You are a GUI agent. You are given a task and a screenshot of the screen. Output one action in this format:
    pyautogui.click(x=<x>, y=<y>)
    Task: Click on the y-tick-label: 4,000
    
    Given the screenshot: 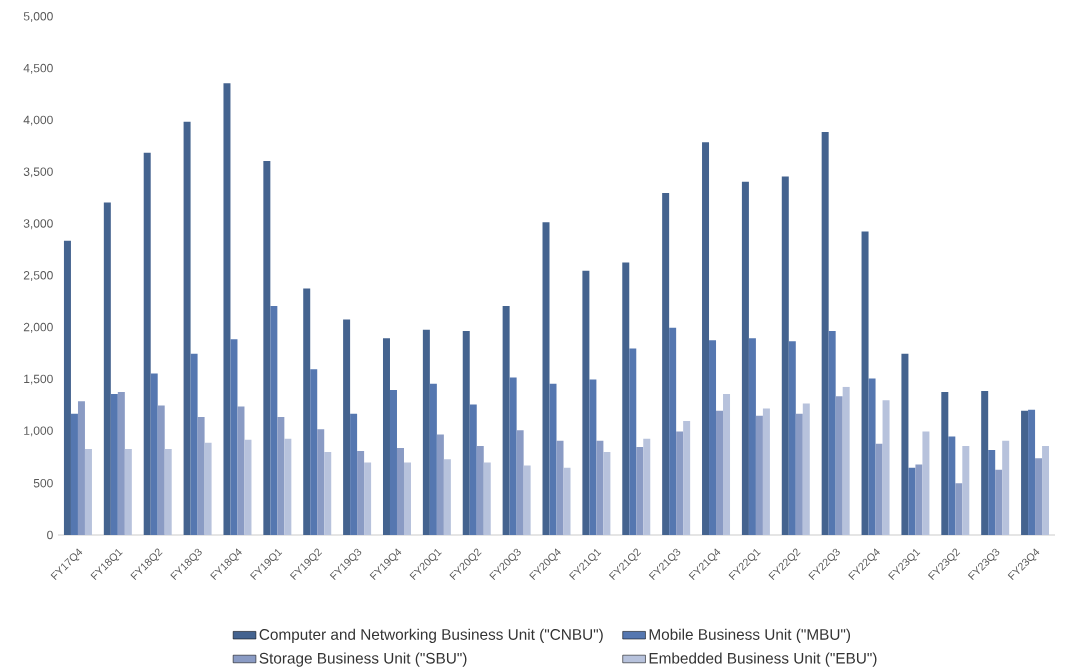 What is the action you would take?
    pyautogui.click(x=38, y=120)
    